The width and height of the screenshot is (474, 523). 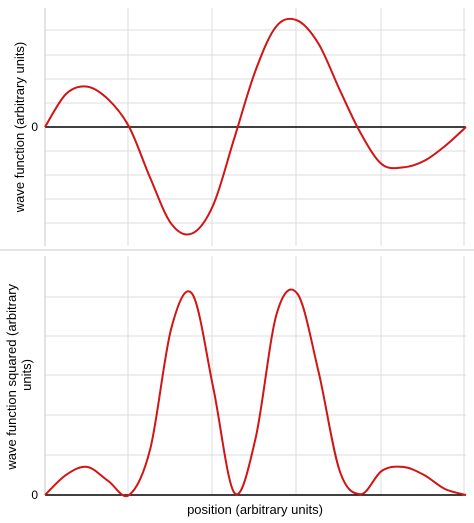 I want to click on x-axis-label: position (arbitrary units), so click(x=255, y=509).